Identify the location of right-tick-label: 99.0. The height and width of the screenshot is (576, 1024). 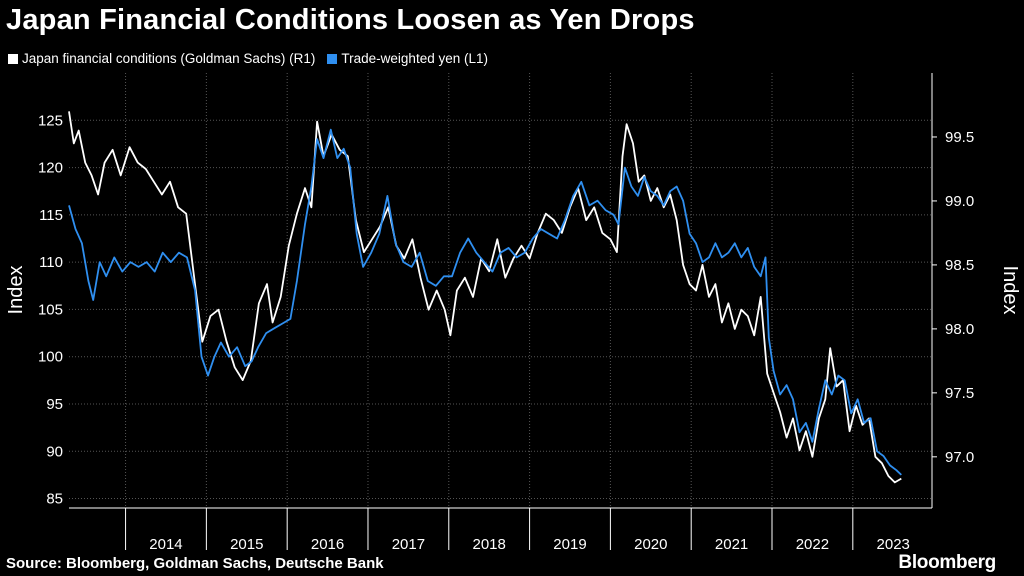
(959, 201).